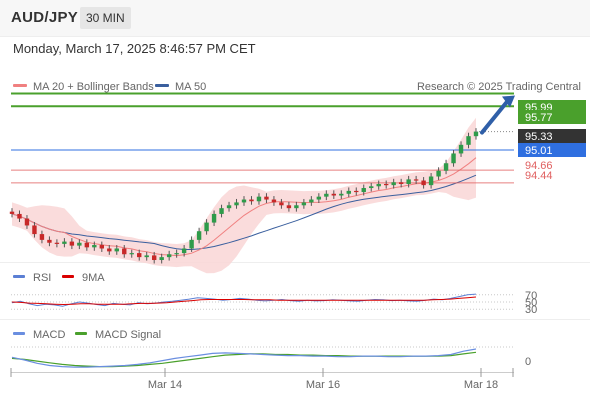 This screenshot has height=400, width=590. Describe the element at coordinates (59, 278) in the screenshot. I see `rsi-legend: RSI 9MA` at that location.